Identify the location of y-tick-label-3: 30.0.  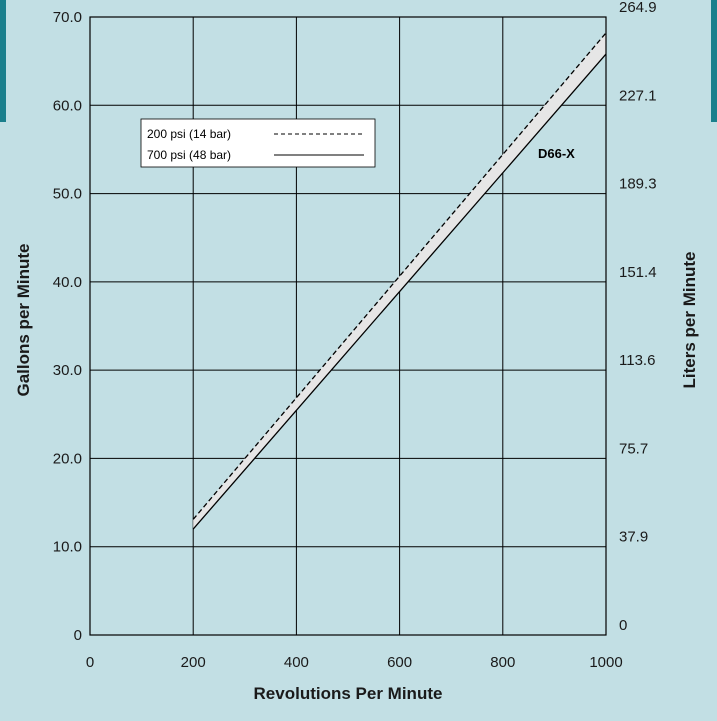
(67, 370).